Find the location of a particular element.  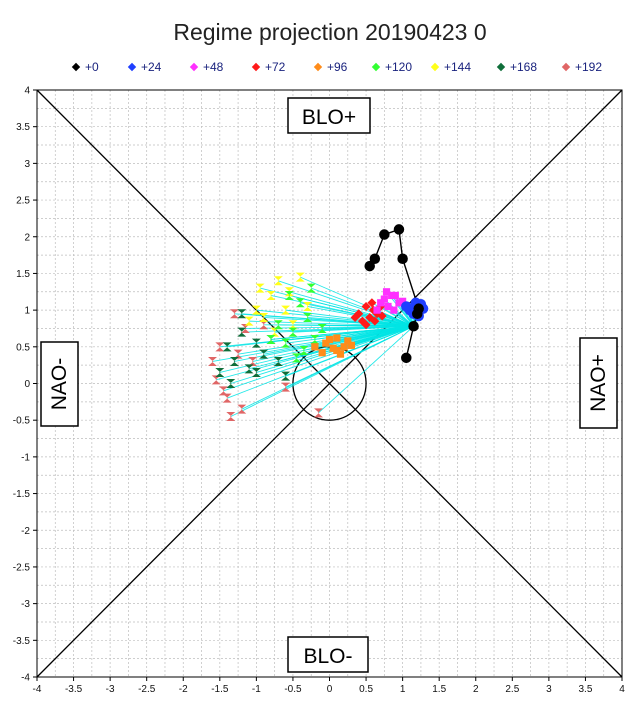

chart-title: Regime projection 20190423 0 is located at coordinates (329, 32).